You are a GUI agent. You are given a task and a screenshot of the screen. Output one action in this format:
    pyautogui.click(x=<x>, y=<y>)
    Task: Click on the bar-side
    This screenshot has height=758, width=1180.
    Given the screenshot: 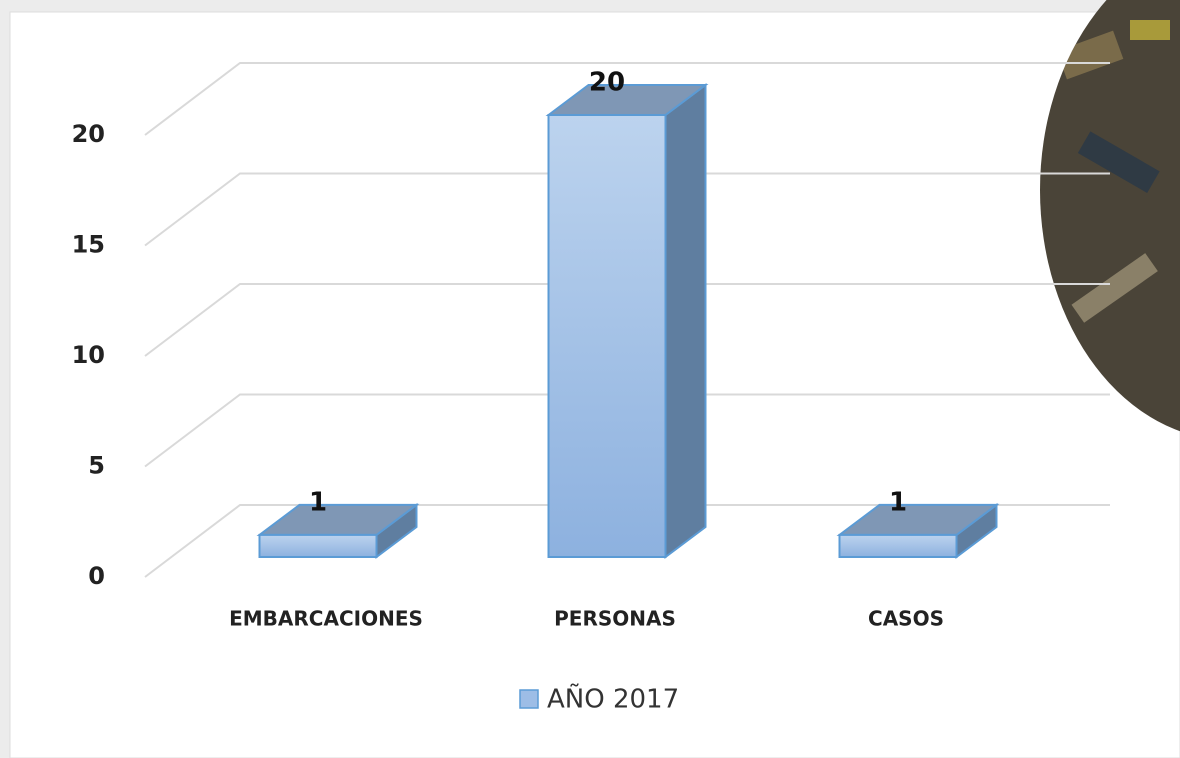 What is the action you would take?
    pyautogui.click(x=685, y=321)
    